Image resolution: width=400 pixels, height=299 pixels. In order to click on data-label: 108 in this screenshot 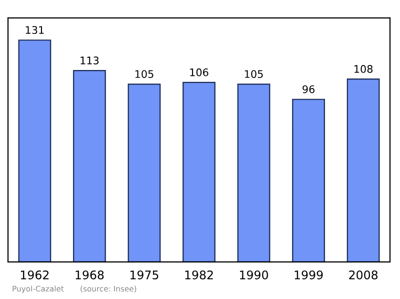, I will do `click(363, 69)`.